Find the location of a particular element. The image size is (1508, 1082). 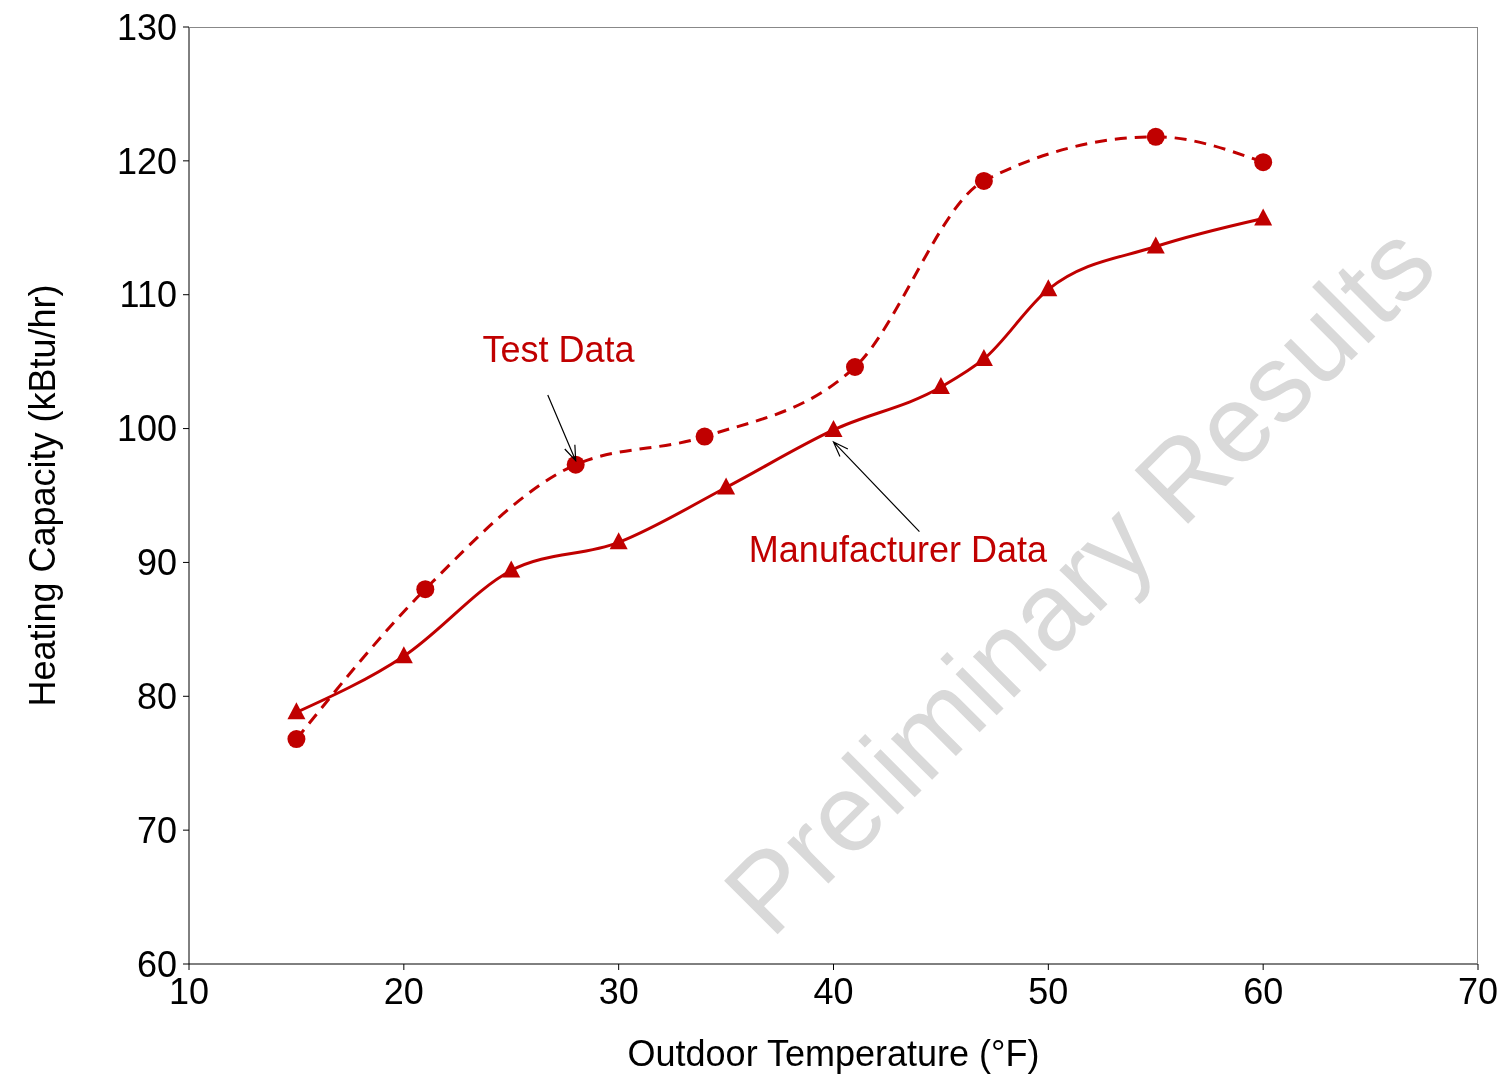

y-axis-title: Heating Capacity (kBtu/hr) is located at coordinates (42, 495).